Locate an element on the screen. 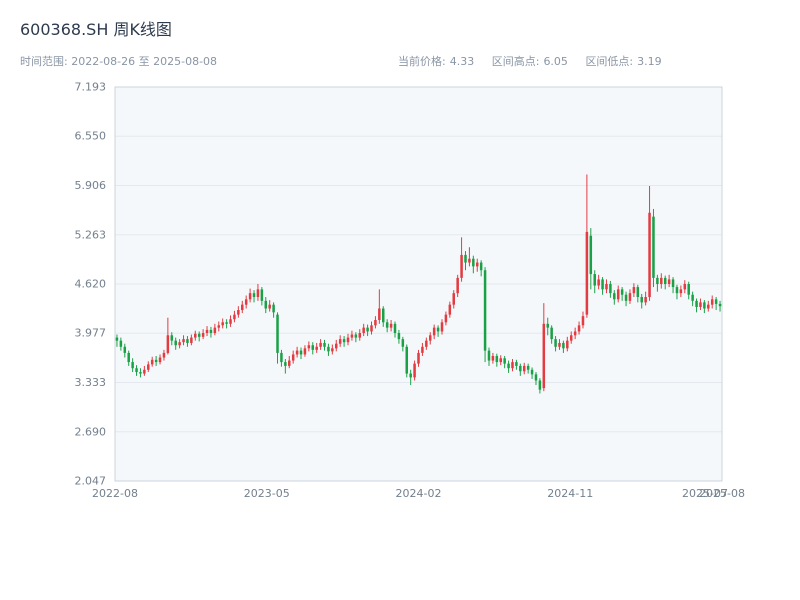  y-tick-label: 7.193 is located at coordinates (91, 87).